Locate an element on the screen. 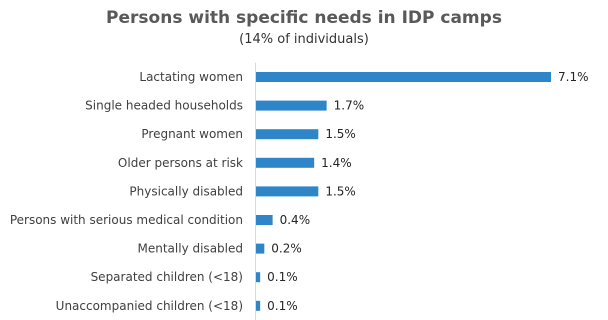  data-label: 0.4% is located at coordinates (295, 220).